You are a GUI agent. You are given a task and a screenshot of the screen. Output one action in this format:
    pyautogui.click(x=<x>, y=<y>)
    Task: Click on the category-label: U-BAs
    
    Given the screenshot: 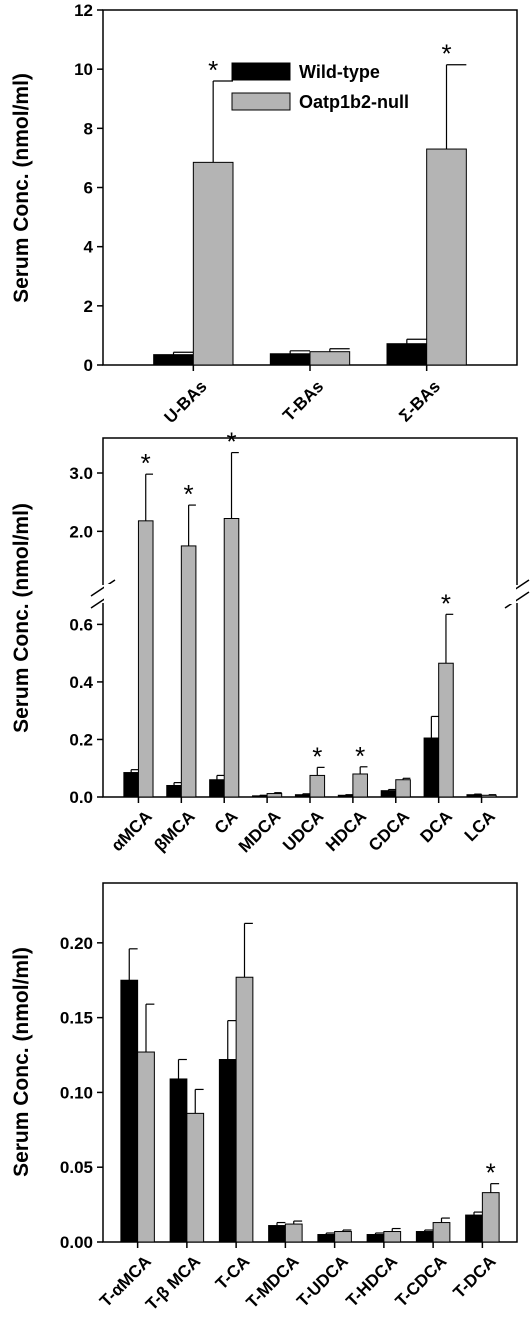 What is the action you would take?
    pyautogui.click(x=185, y=402)
    